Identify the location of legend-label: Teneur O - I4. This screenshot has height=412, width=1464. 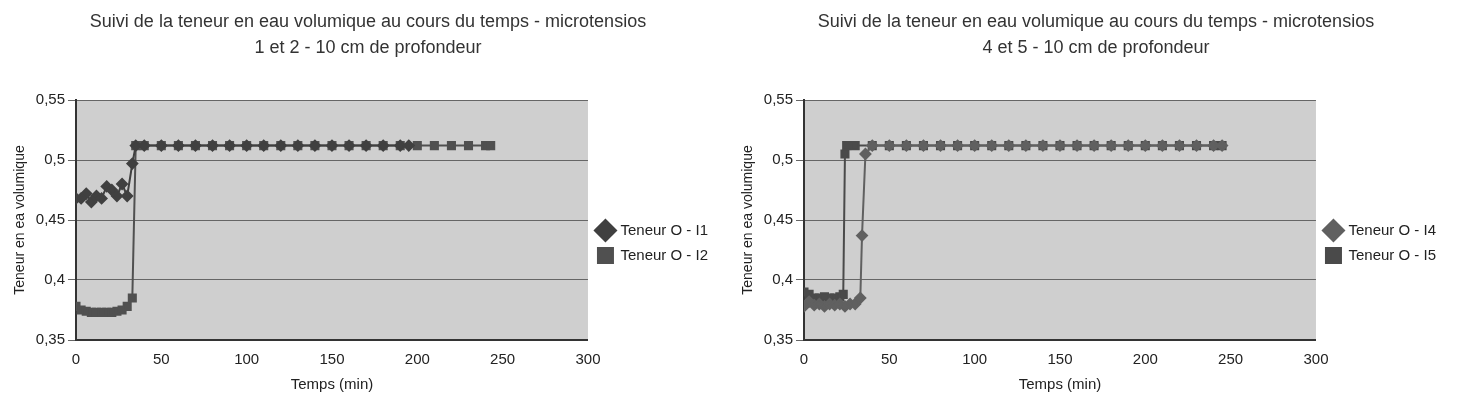
(1392, 229).